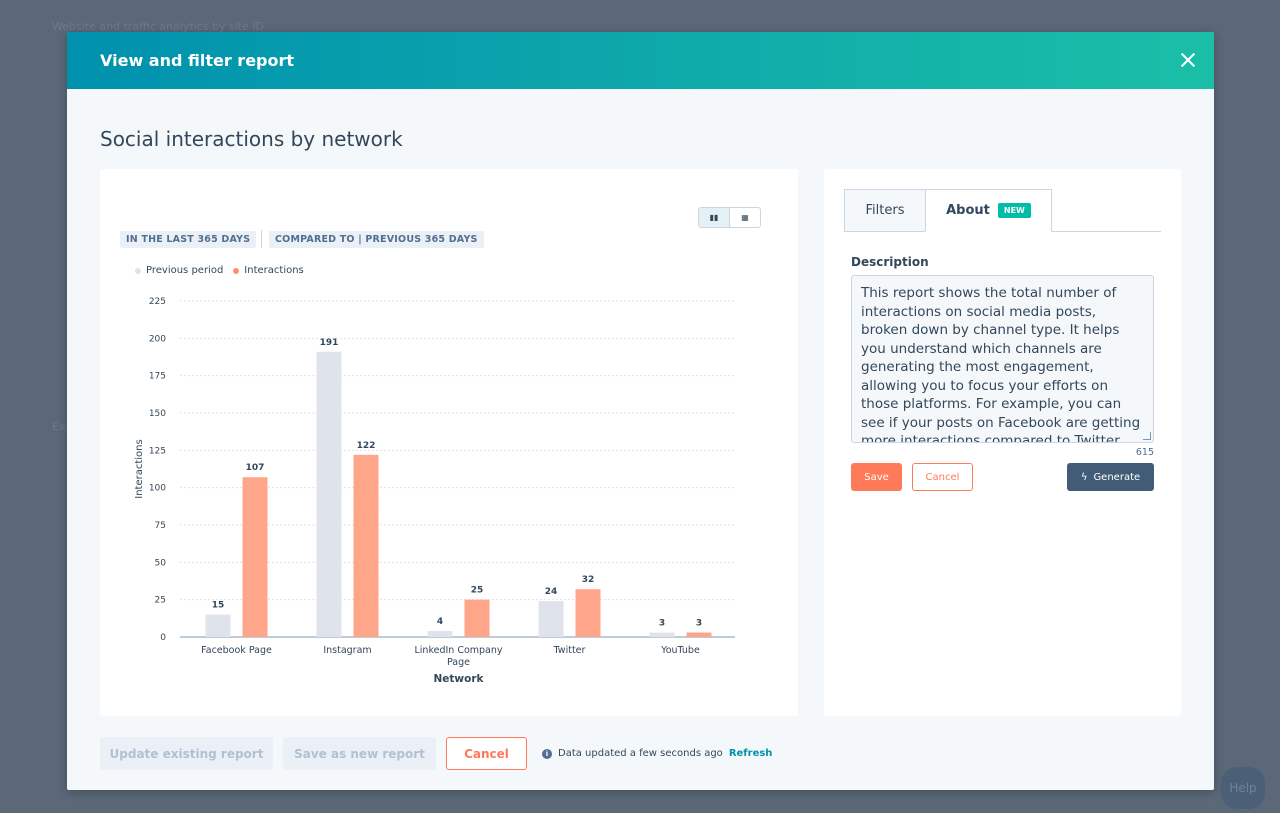 The height and width of the screenshot is (813, 1280). I want to click on generate-label: Generate, so click(1117, 477).